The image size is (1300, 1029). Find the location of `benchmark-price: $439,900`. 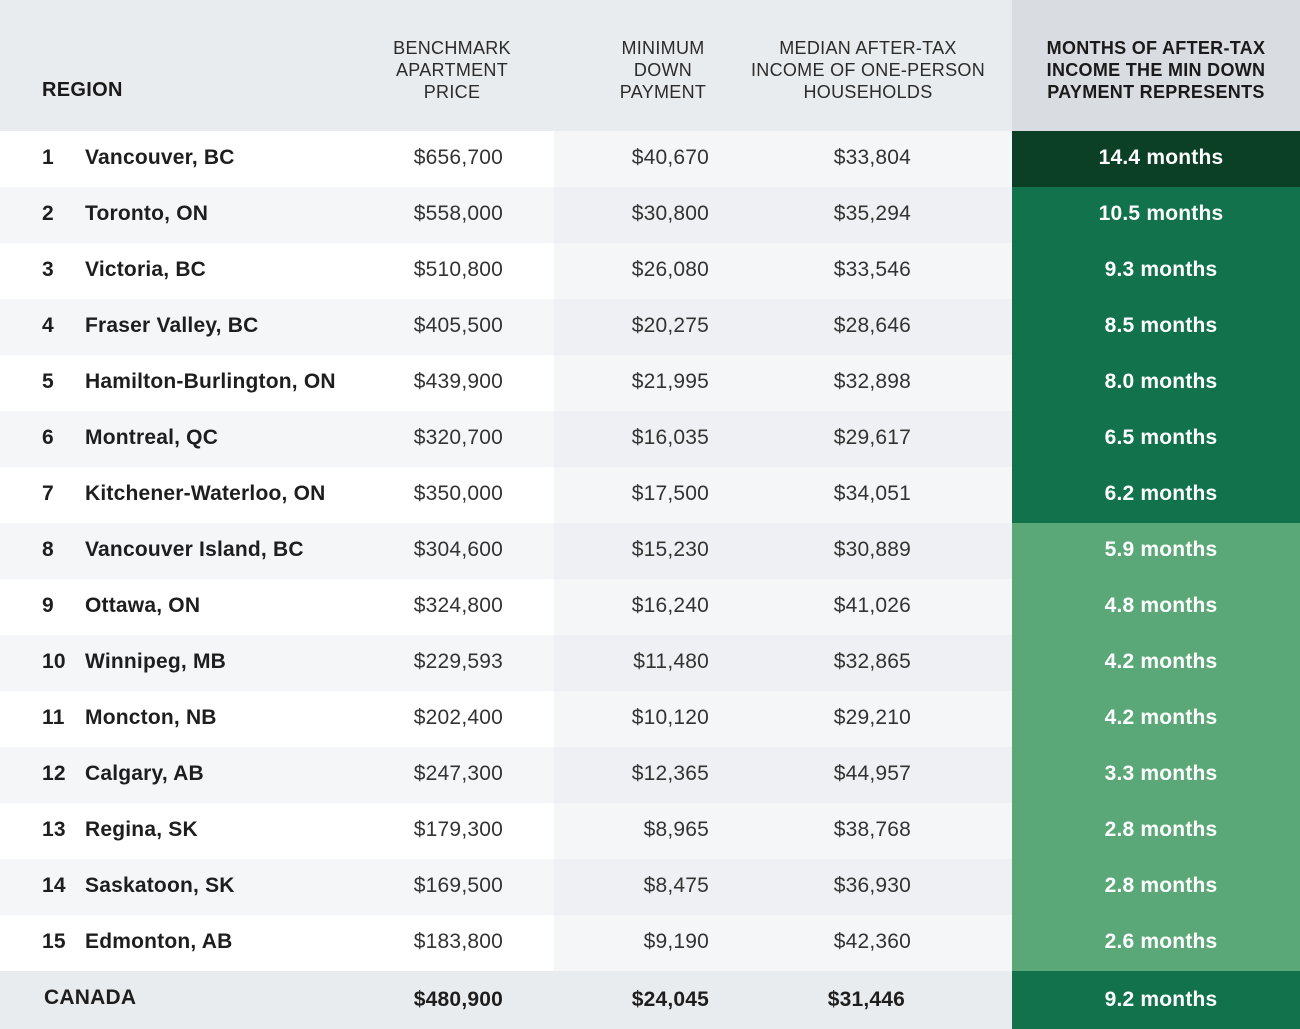

benchmark-price: $439,900 is located at coordinates (458, 381).